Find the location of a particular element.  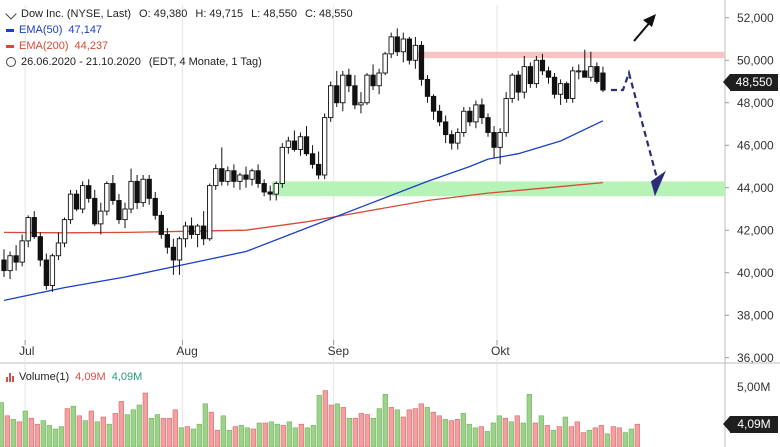

volume-label: Volume(1) is located at coordinates (44, 377).